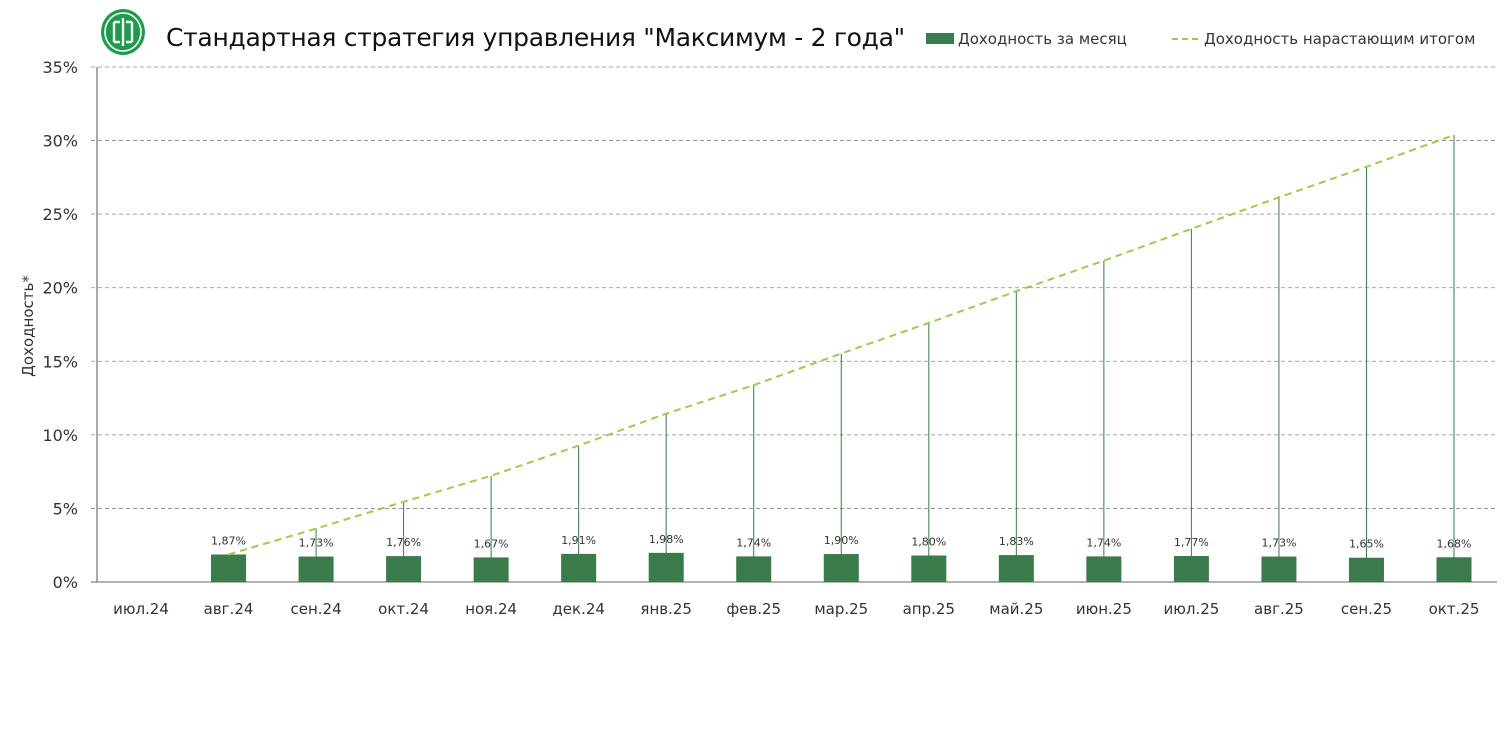 This screenshot has height=746, width=1511. Describe the element at coordinates (1340, 39) in the screenshot. I see `legend-label-cumulative: Доходность нарастающим итогом` at that location.